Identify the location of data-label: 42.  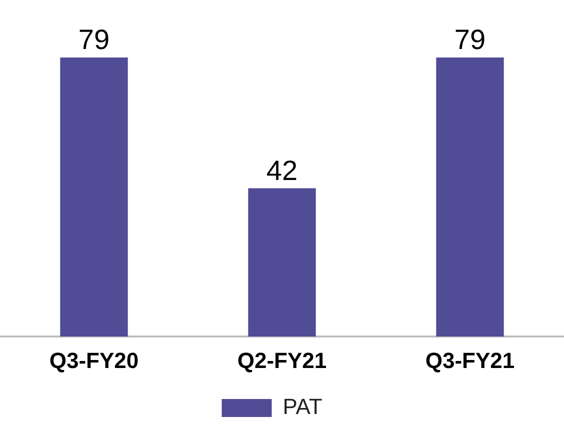
(282, 170).